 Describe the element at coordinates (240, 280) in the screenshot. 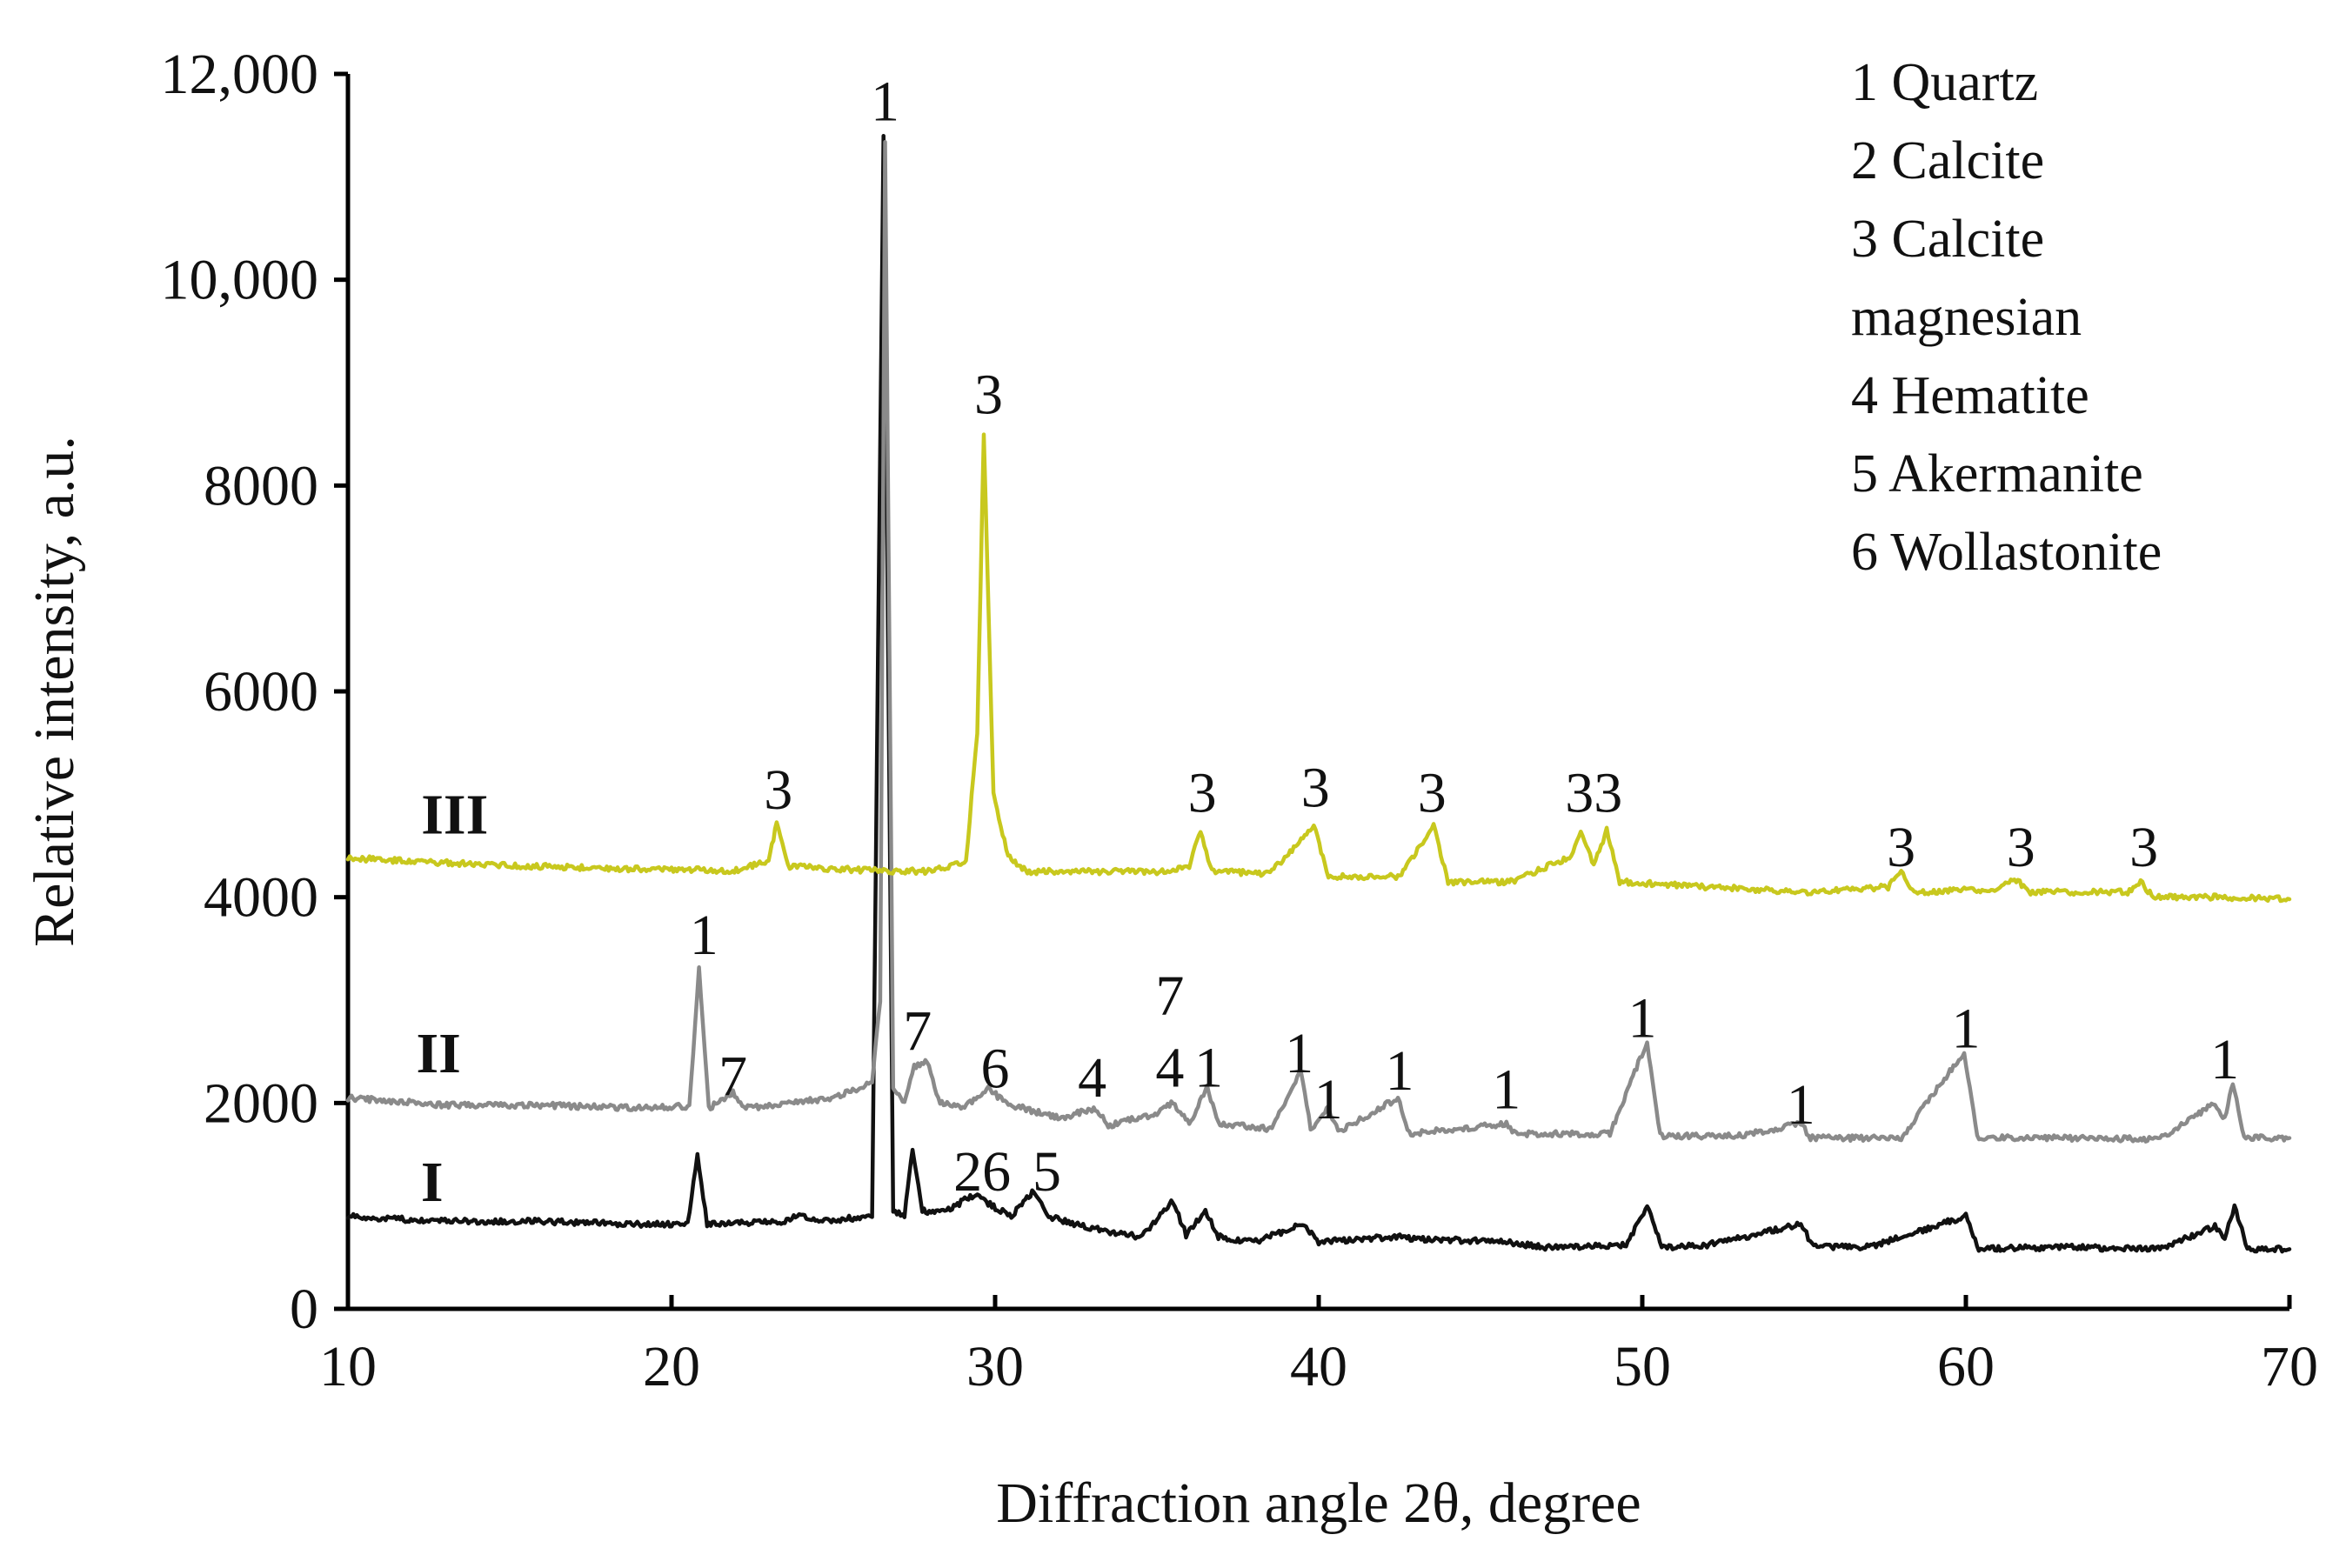

I see `y-tick-label-10,000: 10,000` at that location.